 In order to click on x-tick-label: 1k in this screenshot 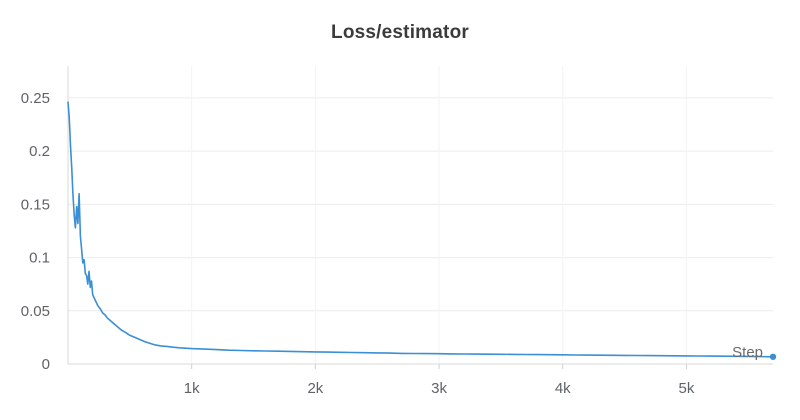, I will do `click(192, 388)`.